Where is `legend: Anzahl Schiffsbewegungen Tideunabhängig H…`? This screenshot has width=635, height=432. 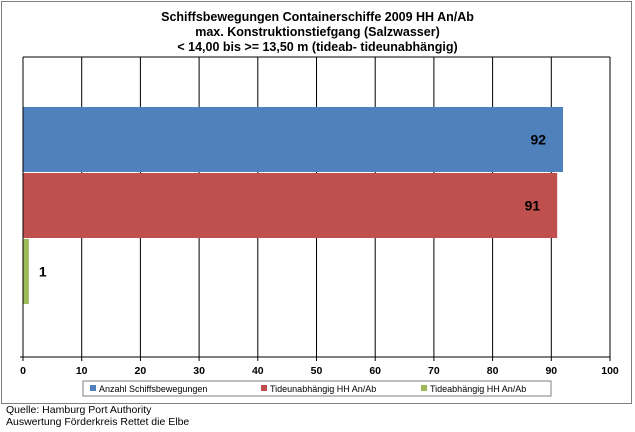
legend: Anzahl Schiffsbewegungen Tideunabhängig H… is located at coordinates (317, 388).